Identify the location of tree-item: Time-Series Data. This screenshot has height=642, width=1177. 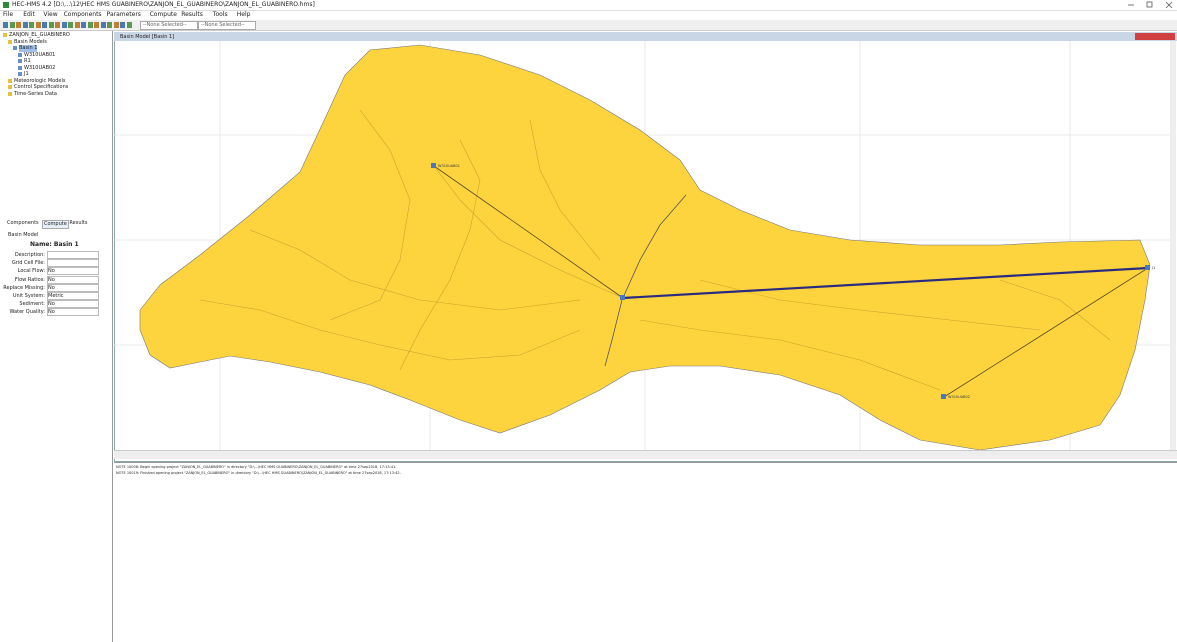
(35, 93).